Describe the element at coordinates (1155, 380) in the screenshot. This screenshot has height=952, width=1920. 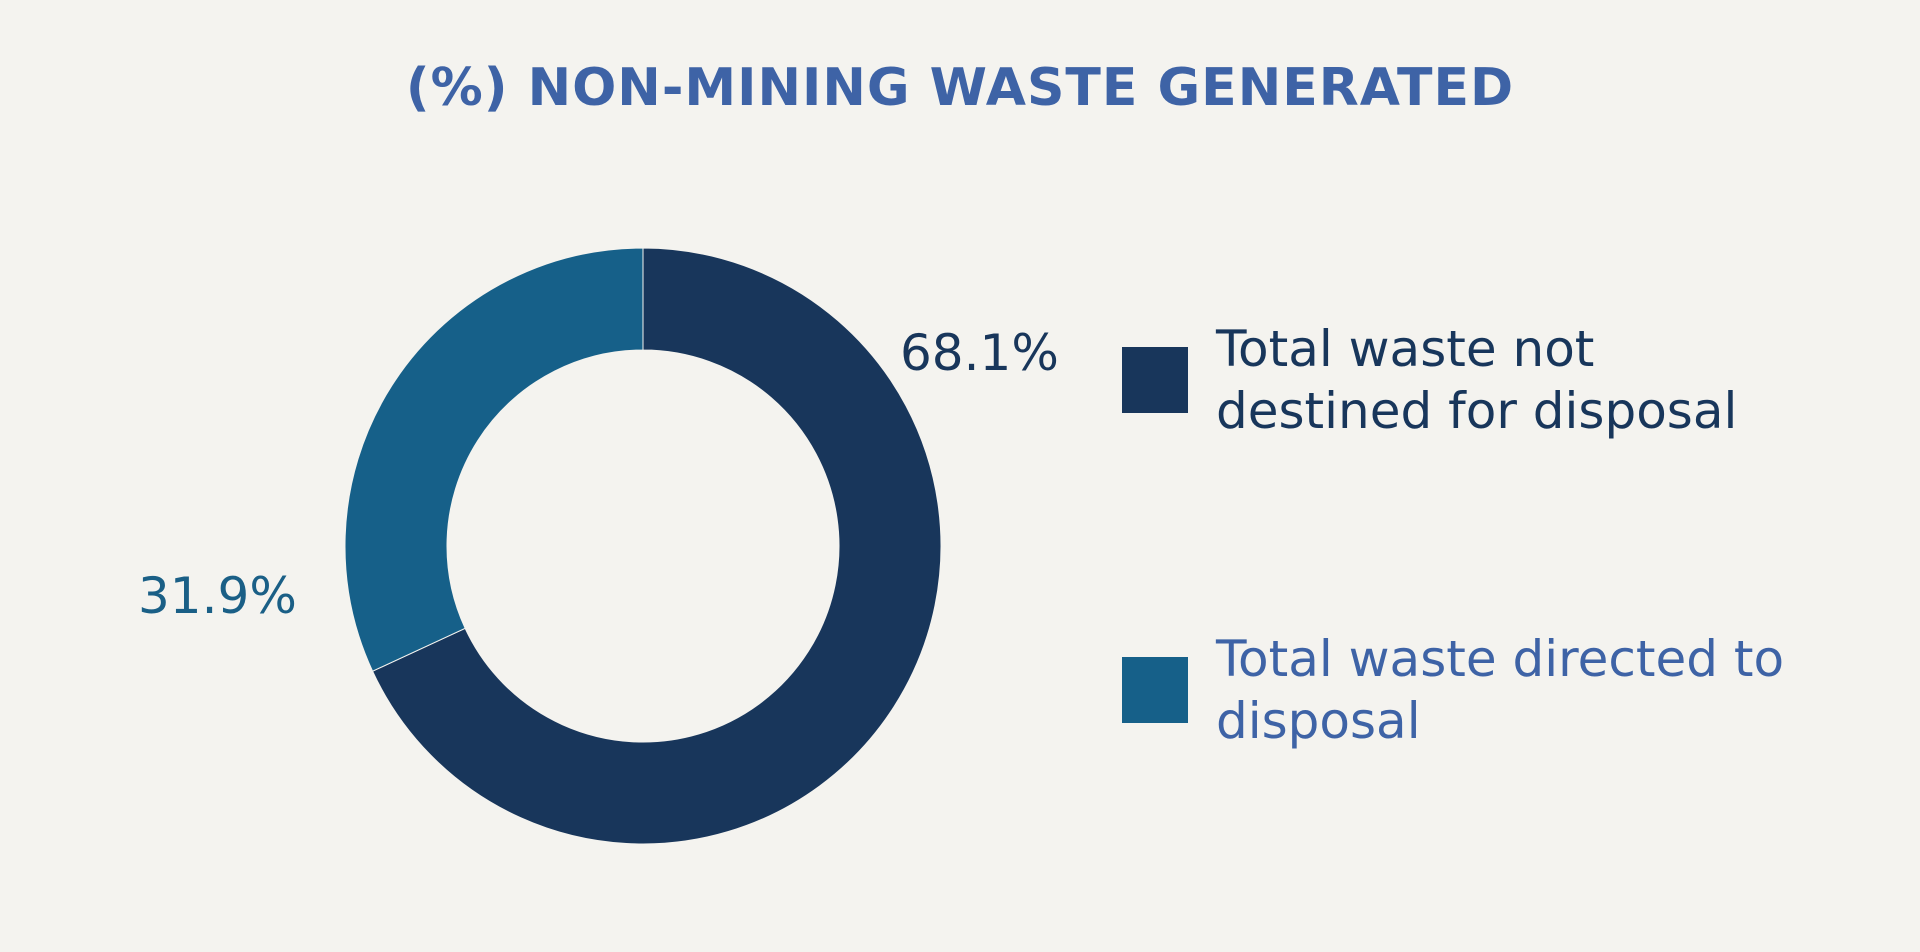
I see `legend-swatch-not-destined-for-disposal` at that location.